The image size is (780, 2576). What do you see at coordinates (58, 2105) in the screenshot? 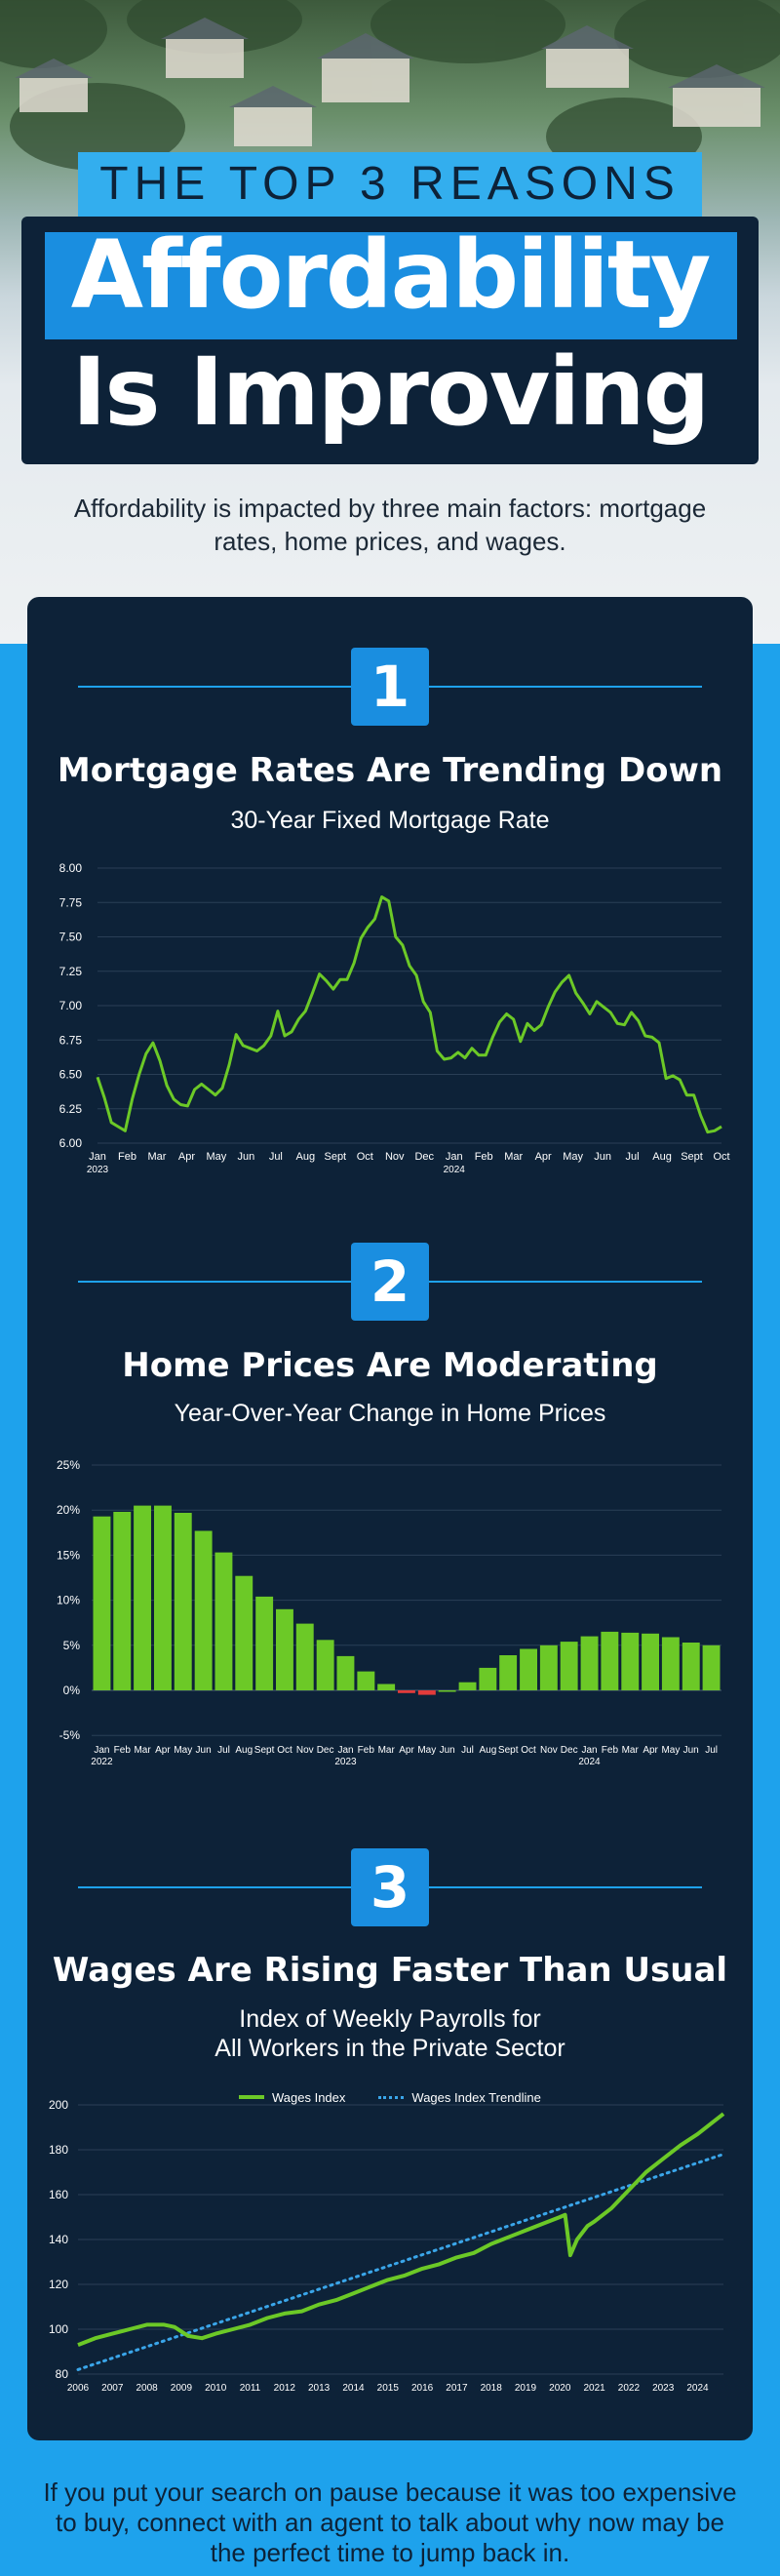
I see `y-tick-label: 200` at bounding box center [58, 2105].